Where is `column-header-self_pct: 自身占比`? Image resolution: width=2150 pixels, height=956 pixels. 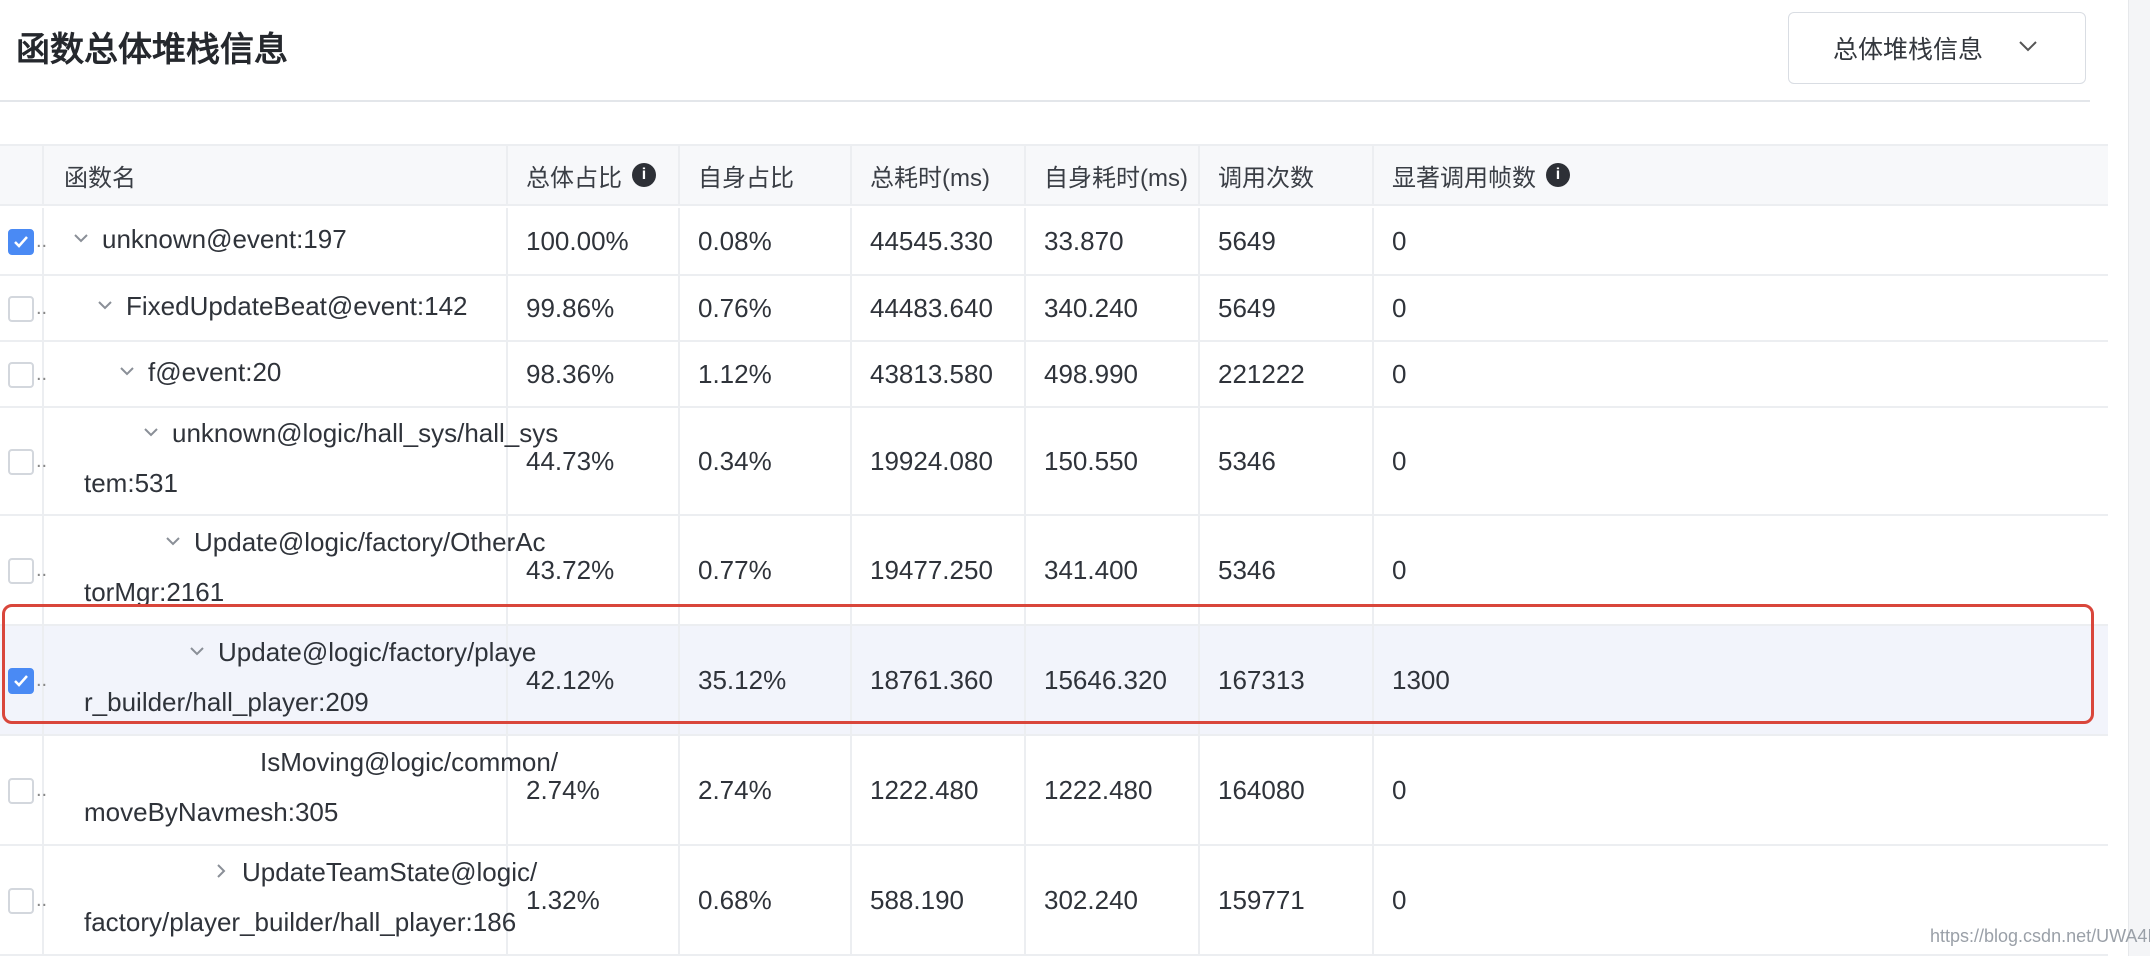
column-header-self_pct: 自身占比 is located at coordinates (746, 175).